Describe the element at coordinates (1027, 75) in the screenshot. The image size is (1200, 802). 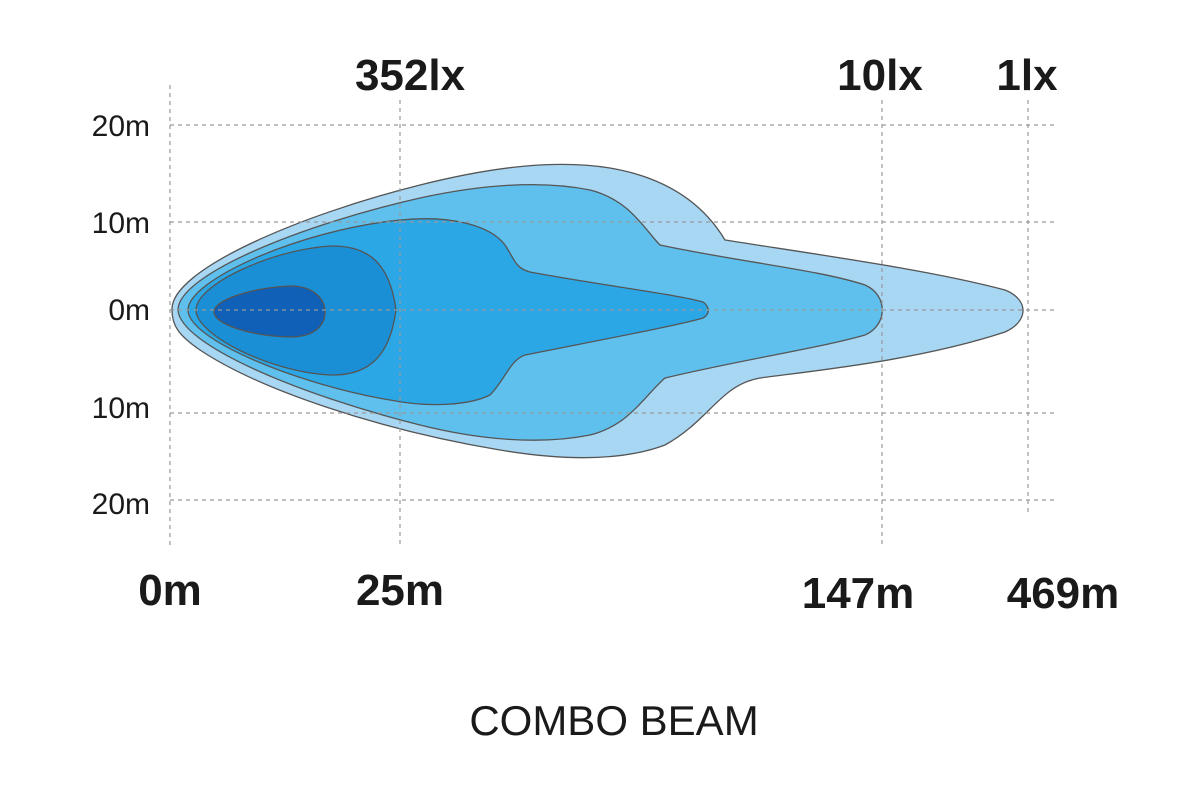
I see `lux-label: 1lx` at that location.